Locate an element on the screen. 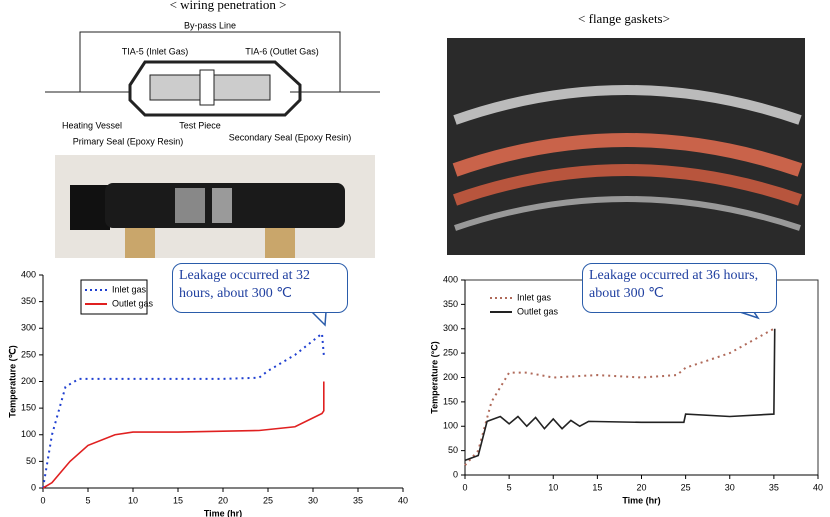 The width and height of the screenshot is (830, 517). y-axis-label: Temperature (°C) is located at coordinates (434, 377).